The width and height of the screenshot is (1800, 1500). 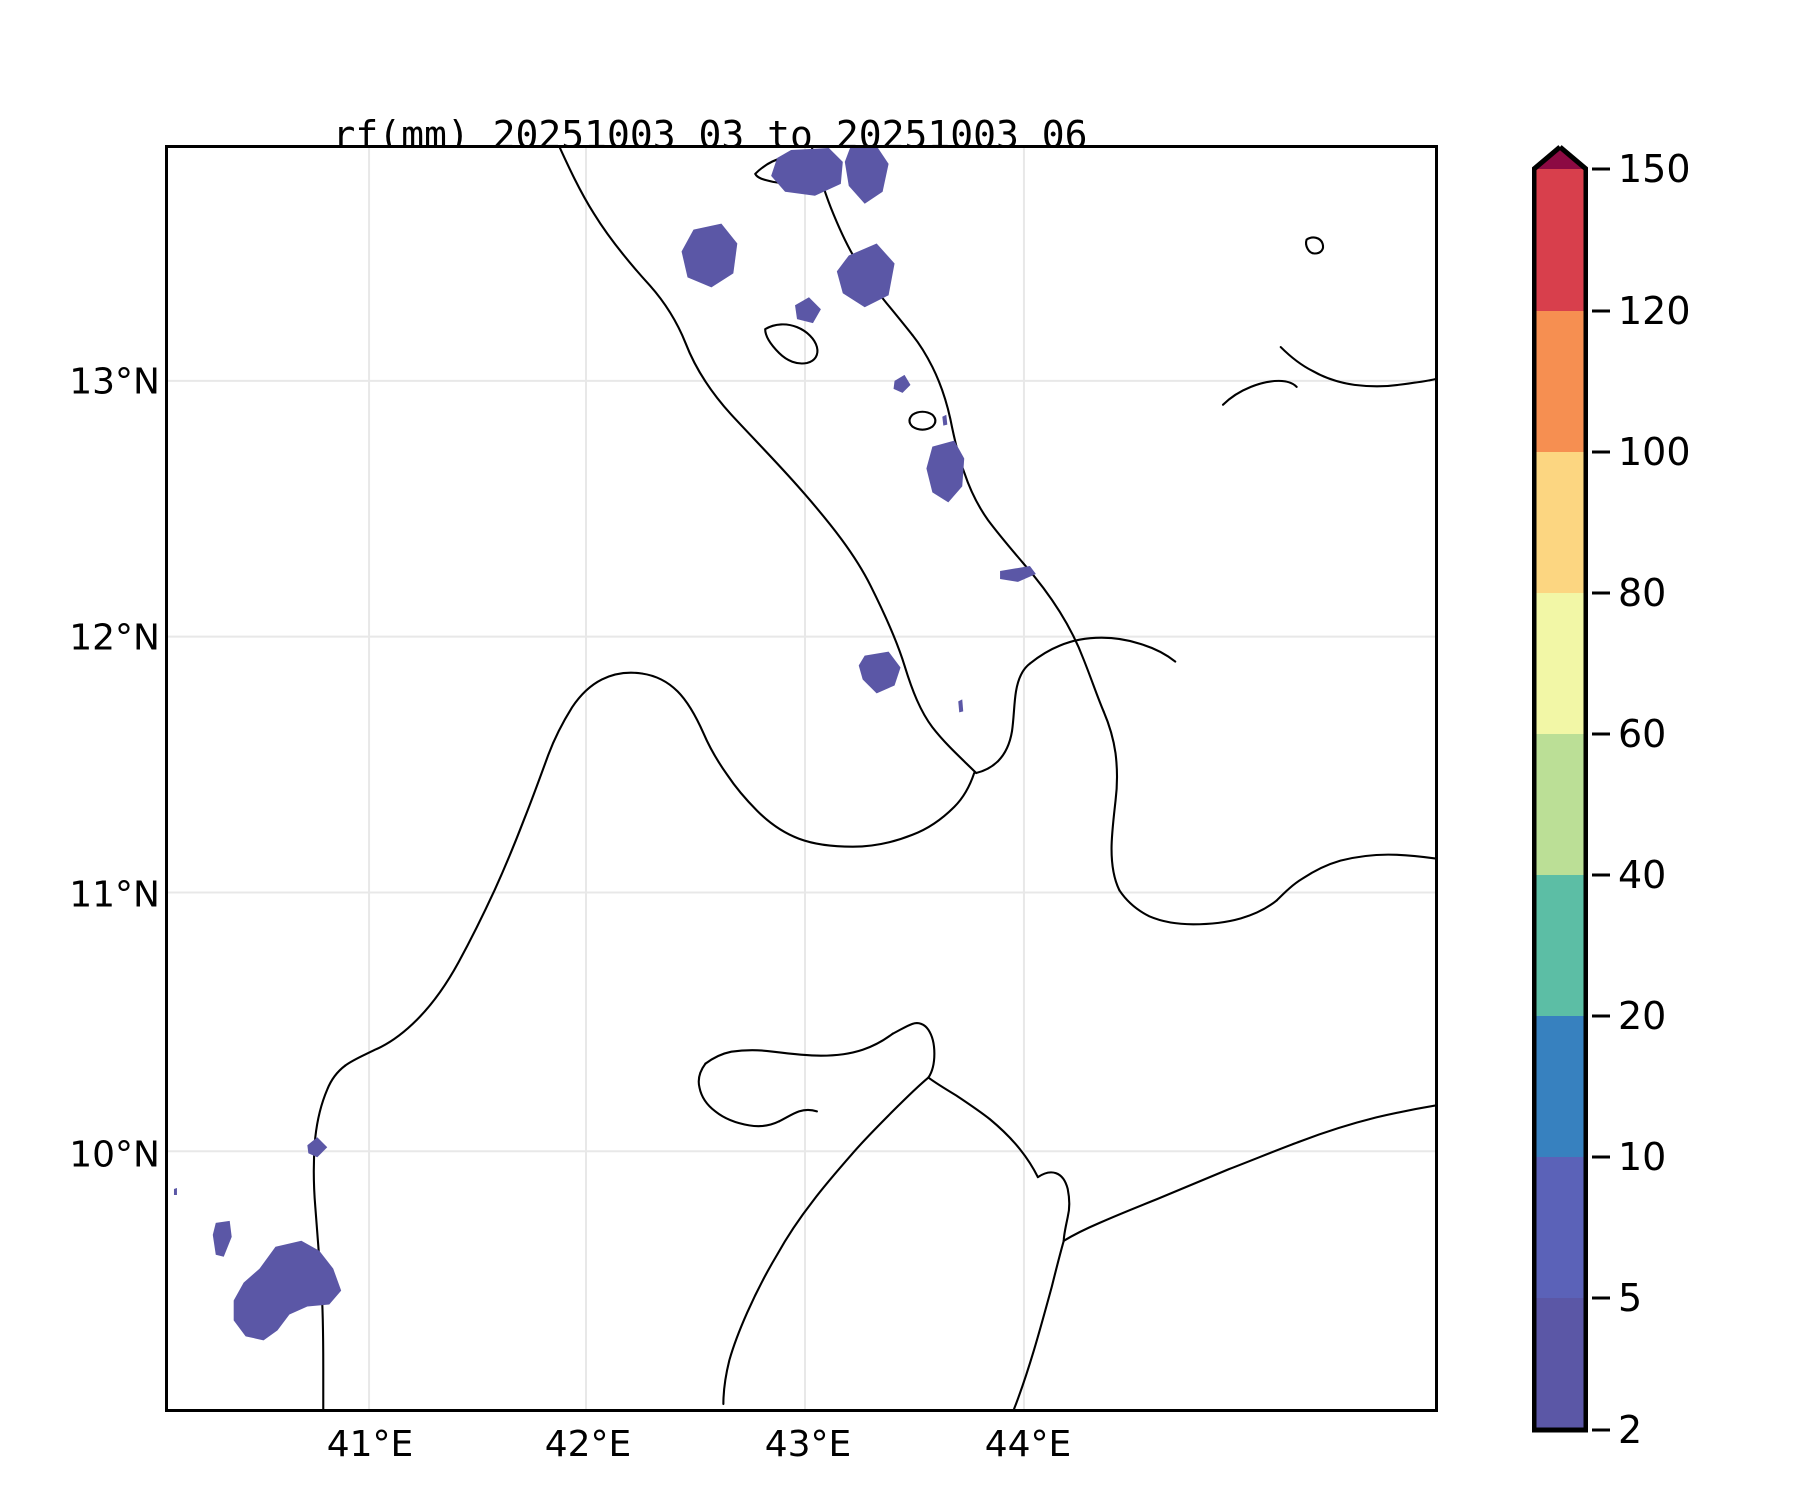 What do you see at coordinates (808, 1444) in the screenshot?
I see `x-tick-label-43E: 43°E` at bounding box center [808, 1444].